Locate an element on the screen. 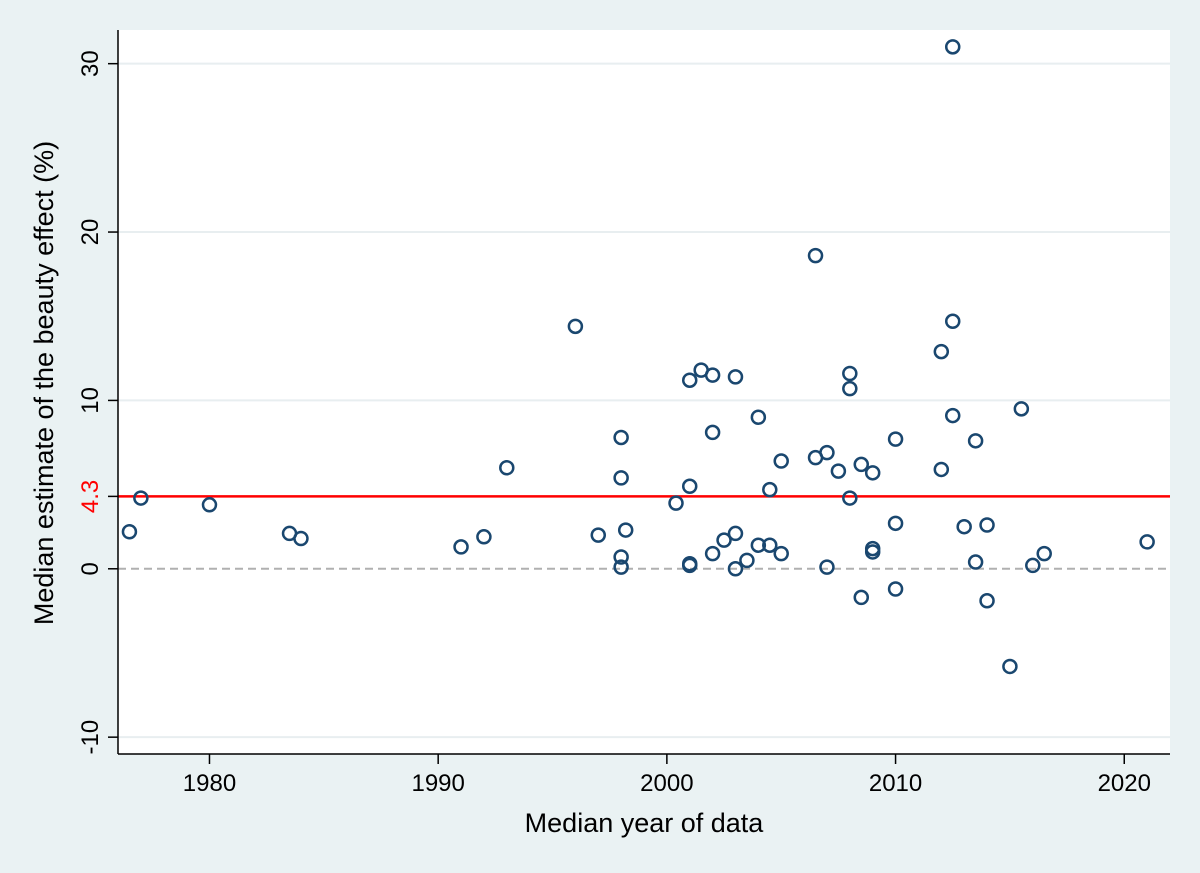  x-tick-label: 2020 is located at coordinates (1124, 783).